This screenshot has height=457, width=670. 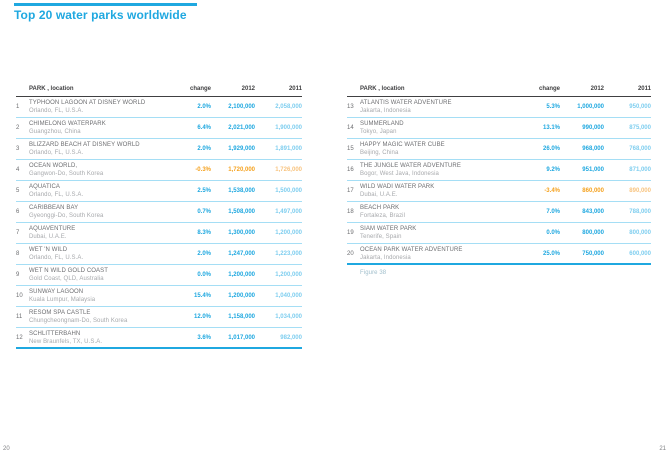 I want to click on park-name: BLIZZARD BEACH AT DISNEY WORLD, so click(x=84, y=145).